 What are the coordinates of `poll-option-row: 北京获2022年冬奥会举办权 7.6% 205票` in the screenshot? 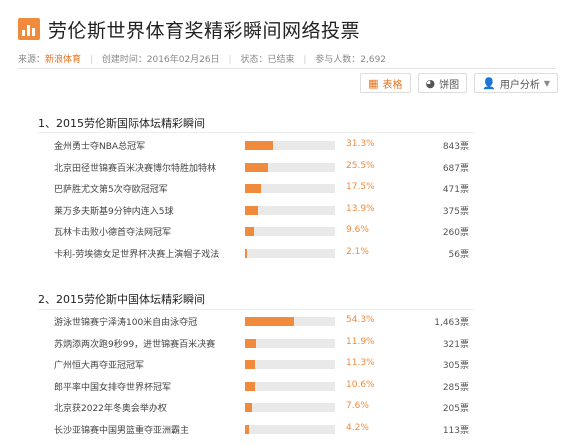 It's located at (285, 407).